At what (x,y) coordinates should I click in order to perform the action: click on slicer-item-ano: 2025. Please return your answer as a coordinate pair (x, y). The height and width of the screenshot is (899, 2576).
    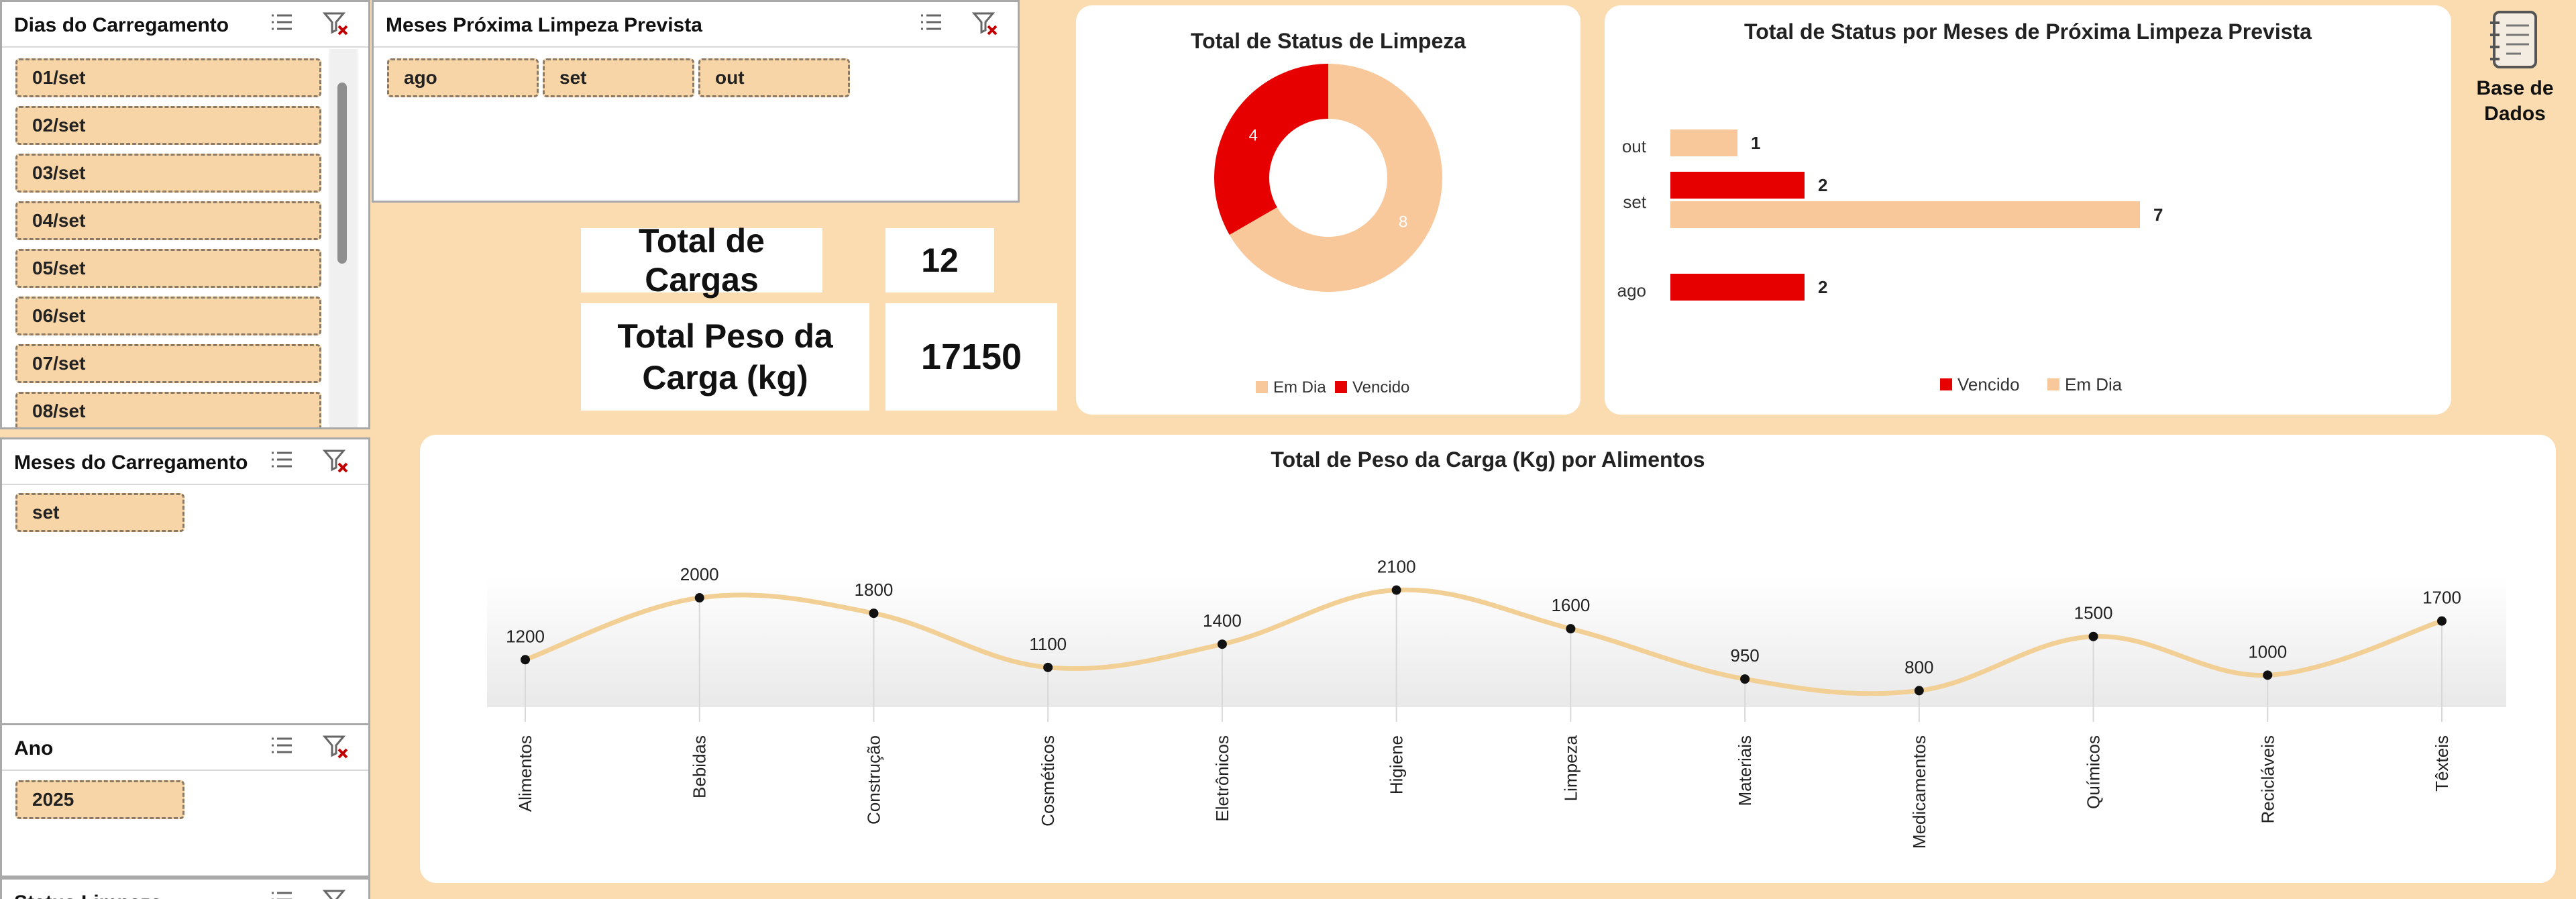
    Looking at the image, I should click on (99, 800).